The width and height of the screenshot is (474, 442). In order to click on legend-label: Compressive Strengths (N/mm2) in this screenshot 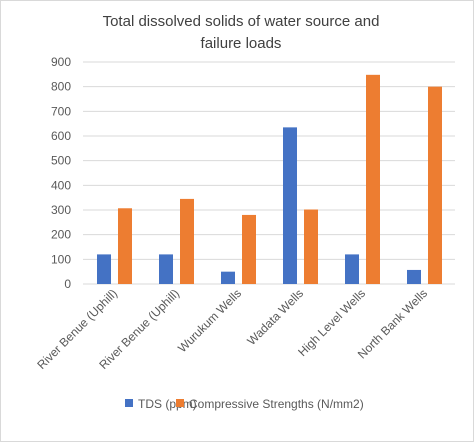, I will do `click(276, 404)`.